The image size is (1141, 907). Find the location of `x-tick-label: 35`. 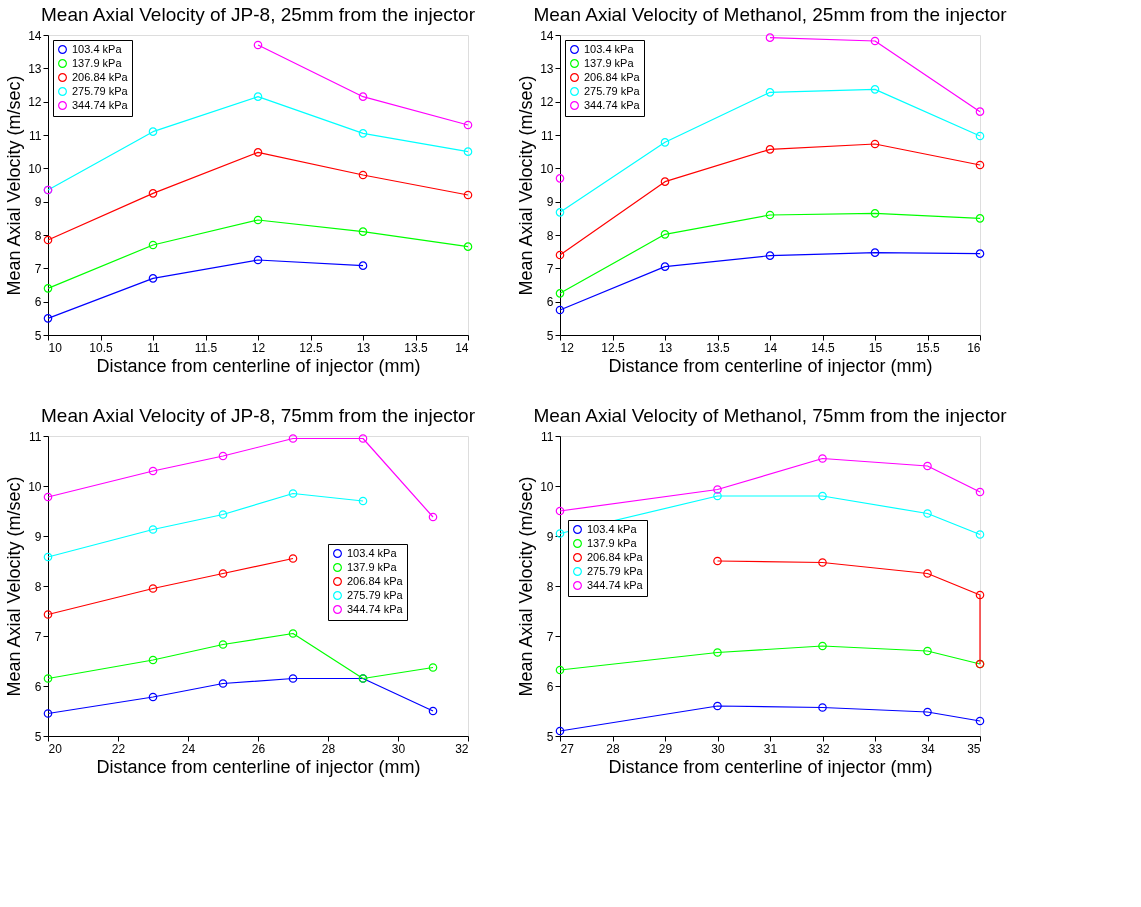

x-tick-label: 35 is located at coordinates (974, 748).